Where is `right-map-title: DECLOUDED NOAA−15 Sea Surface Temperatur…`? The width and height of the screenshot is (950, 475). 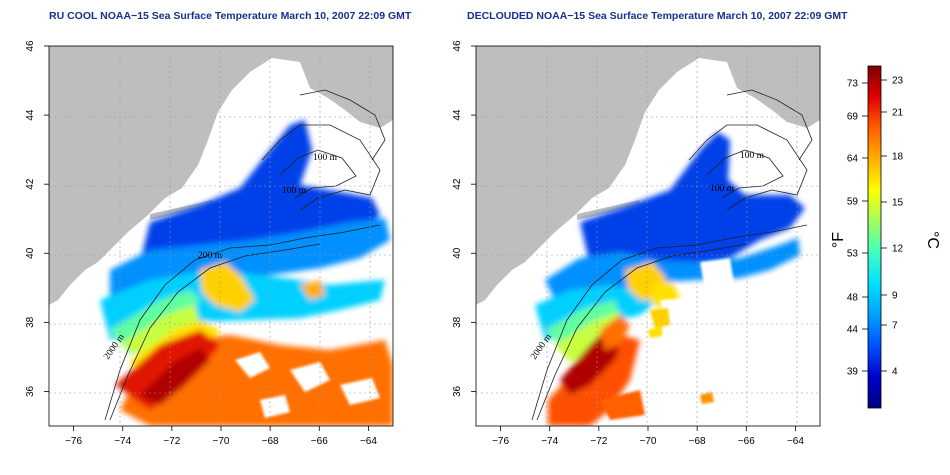
right-map-title: DECLOUDED NOAA−15 Sea Surface Temperatur… is located at coordinates (657, 16).